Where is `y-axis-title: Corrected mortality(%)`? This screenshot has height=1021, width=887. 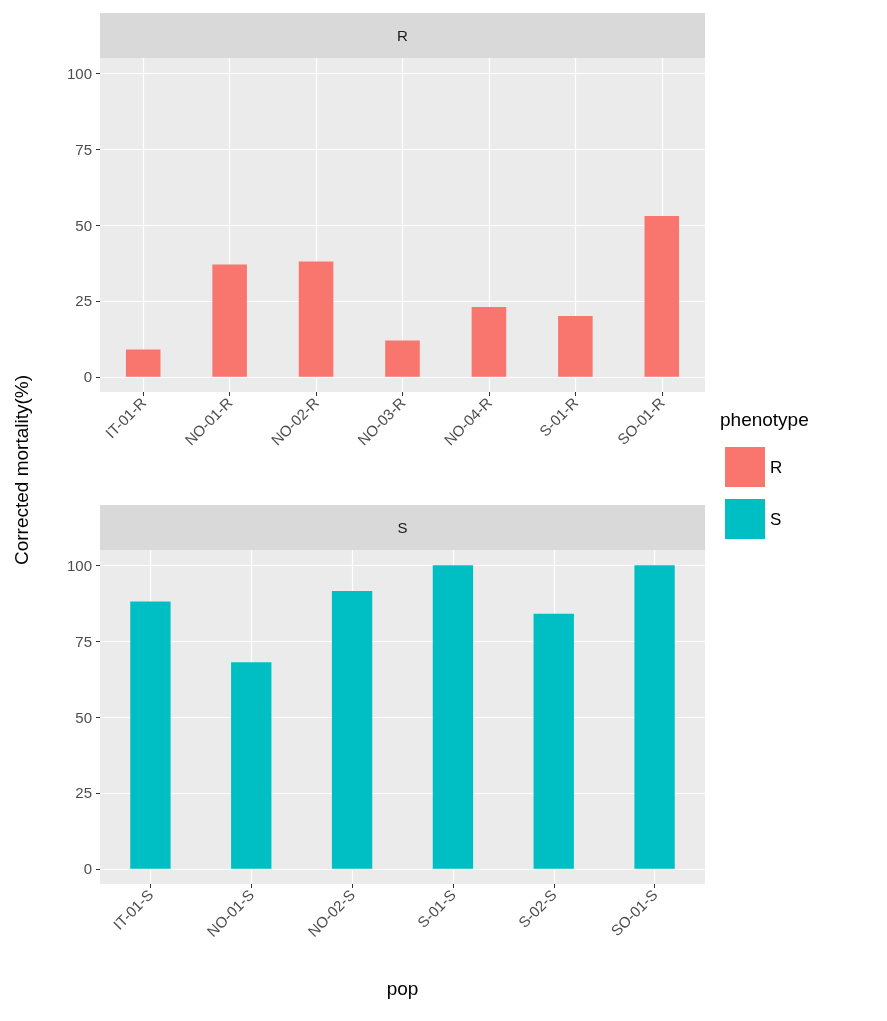 y-axis-title: Corrected mortality(%) is located at coordinates (22, 470).